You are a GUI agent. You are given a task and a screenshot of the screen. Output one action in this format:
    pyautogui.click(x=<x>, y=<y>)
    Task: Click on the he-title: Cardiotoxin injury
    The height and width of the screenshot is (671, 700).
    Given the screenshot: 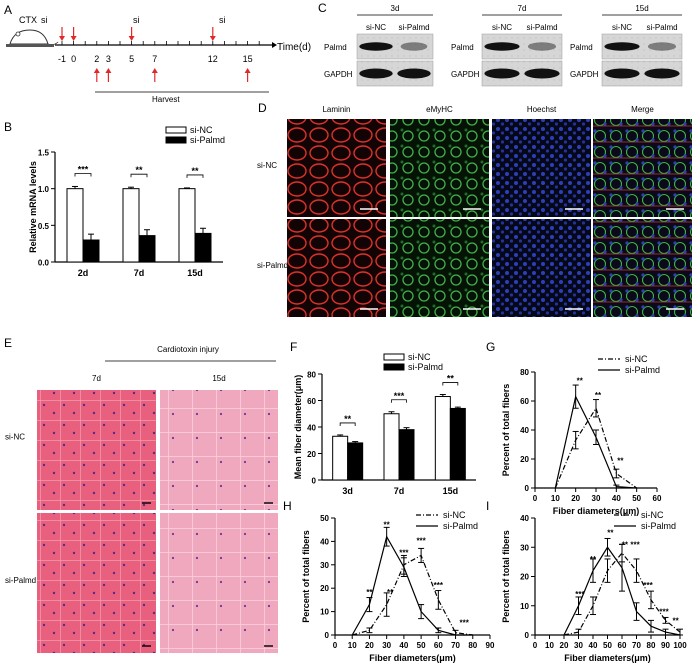 What is the action you would take?
    pyautogui.click(x=188, y=349)
    